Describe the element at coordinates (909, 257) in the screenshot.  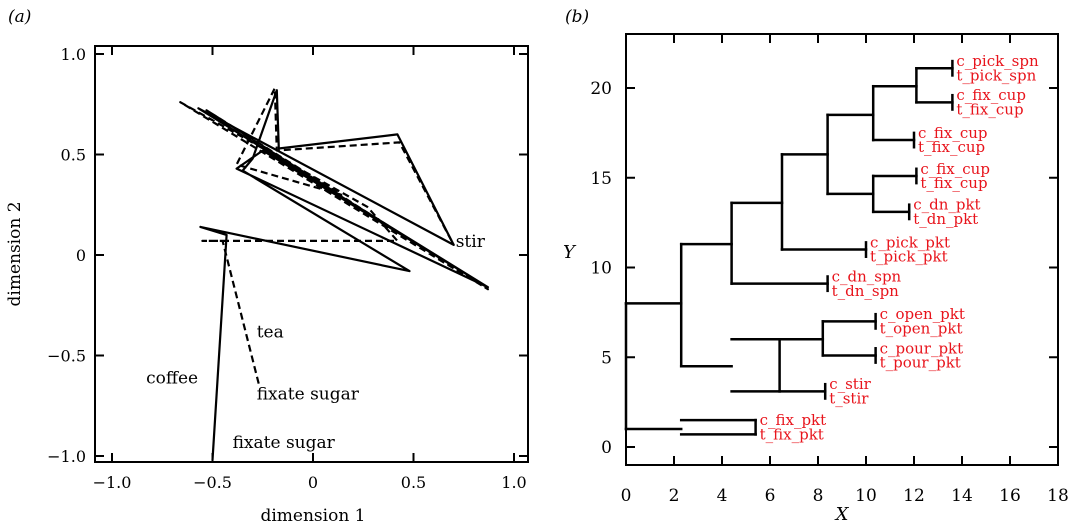
I see `leaf-label: t_pick_pkt` at that location.